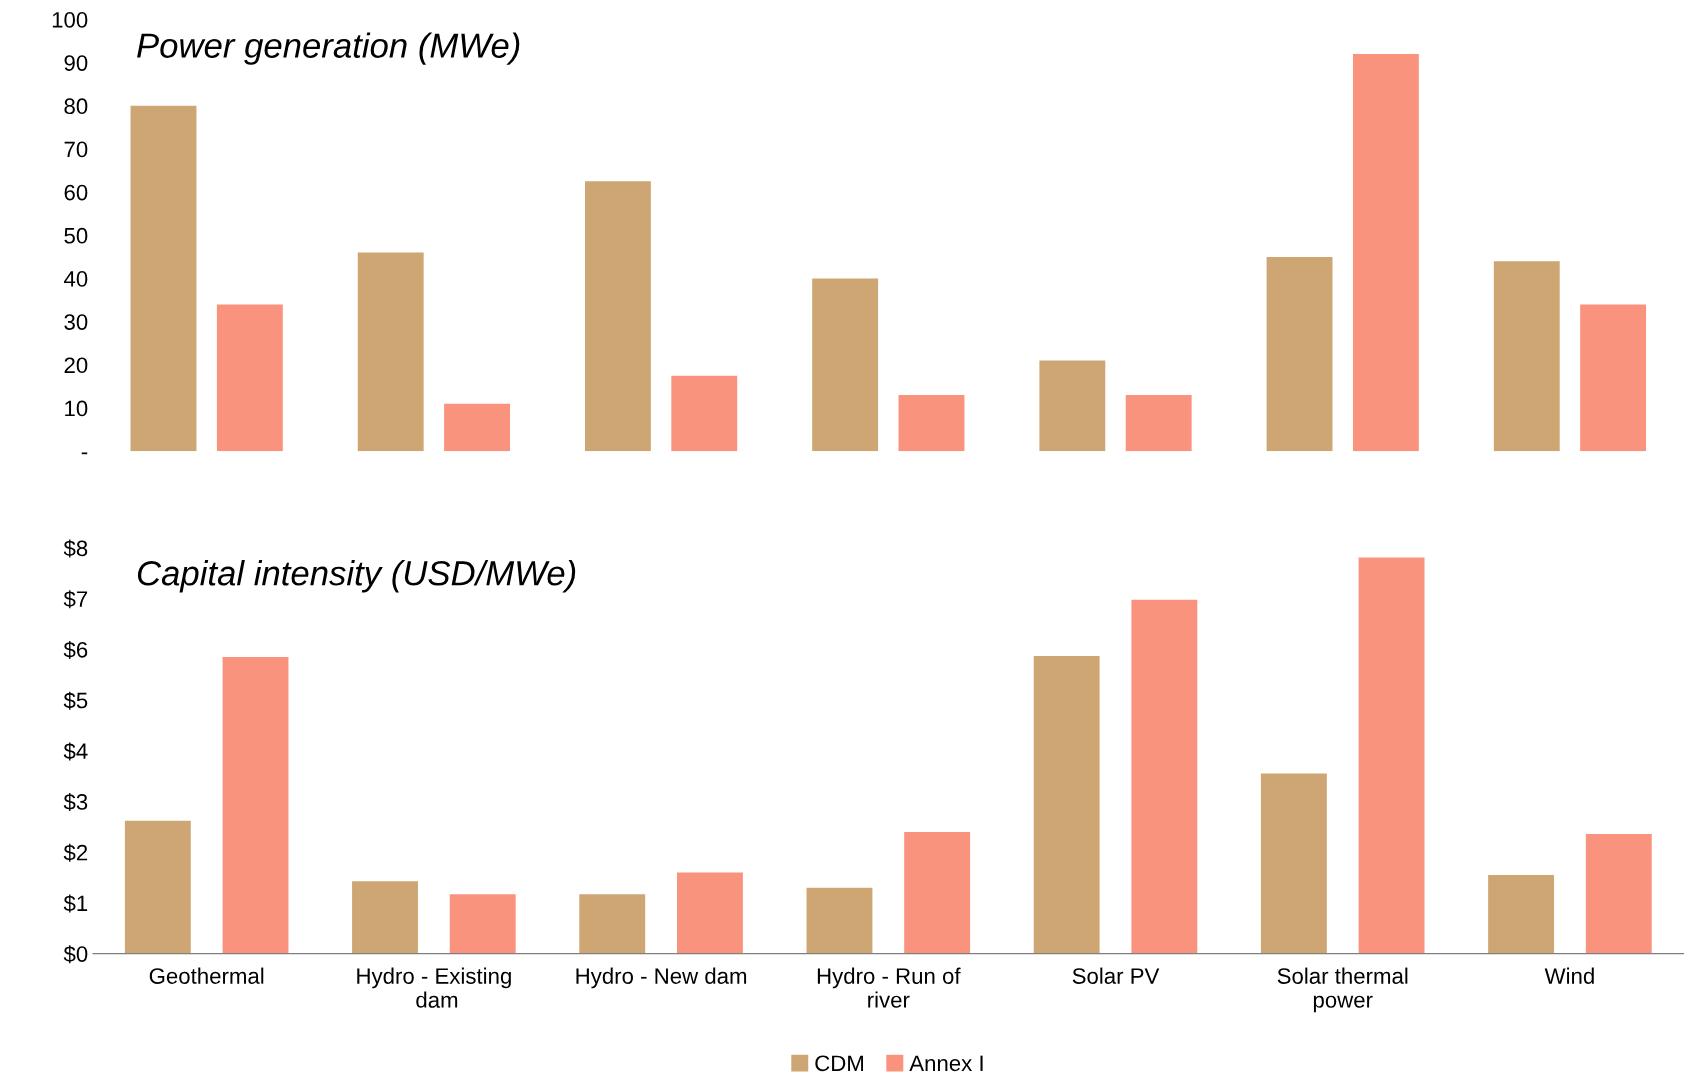 This screenshot has height=1082, width=1692. I want to click on y-tick-label: 90, so click(76, 63).